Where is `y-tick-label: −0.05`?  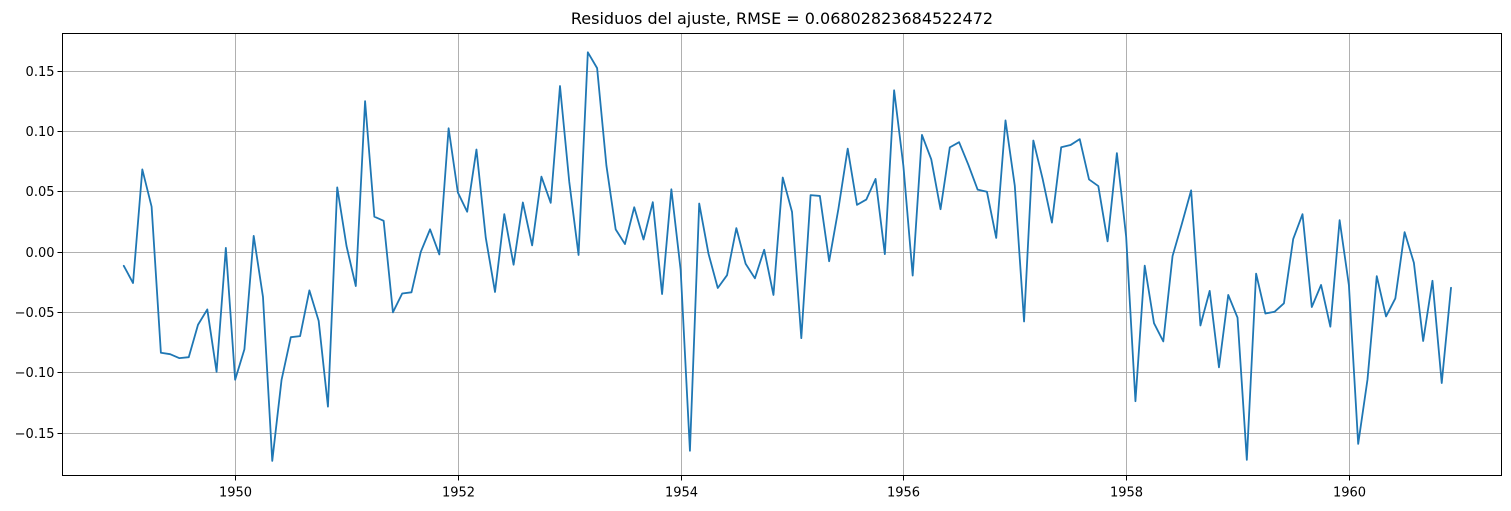 y-tick-label: −0.05 is located at coordinates (35, 313).